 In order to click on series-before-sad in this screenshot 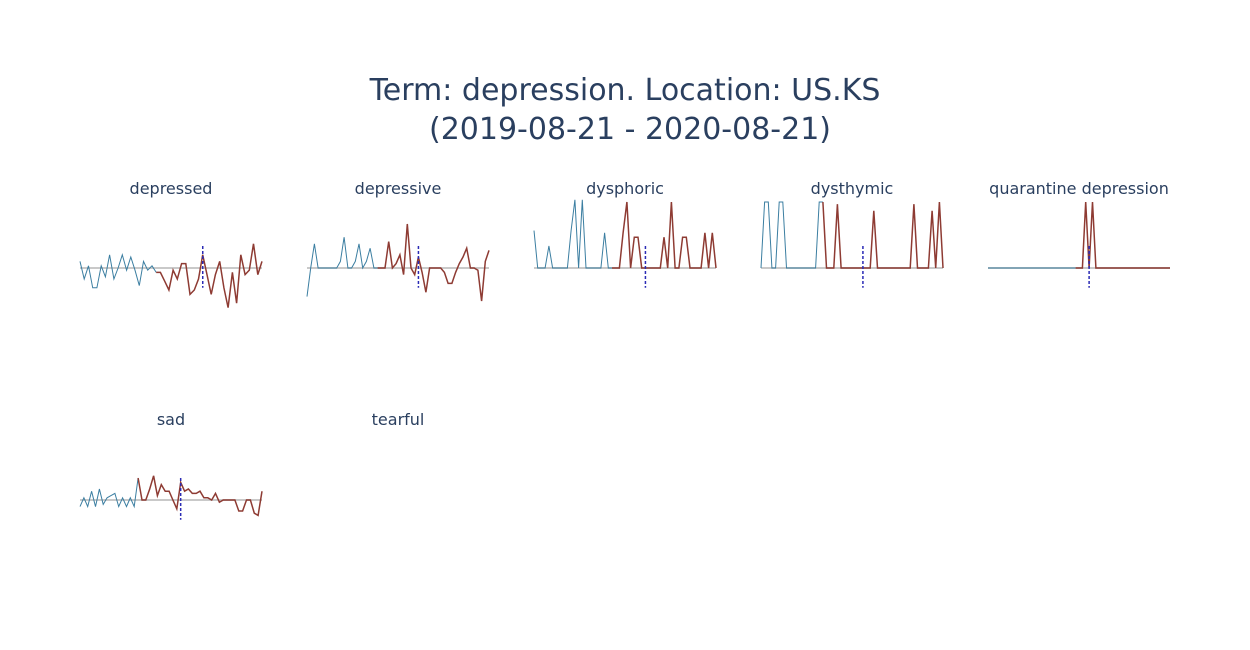, I will do `click(109, 493)`.